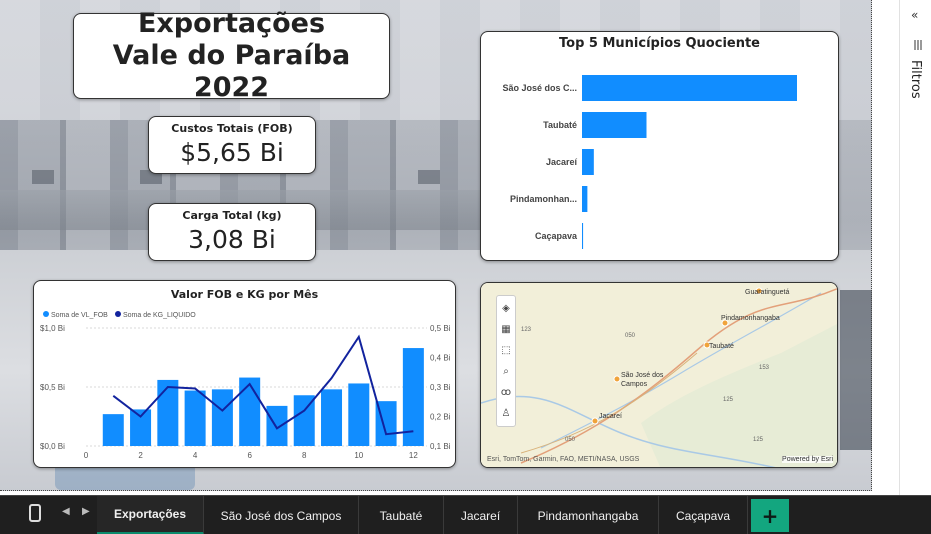  I want to click on x-tick: 6, so click(249, 455).